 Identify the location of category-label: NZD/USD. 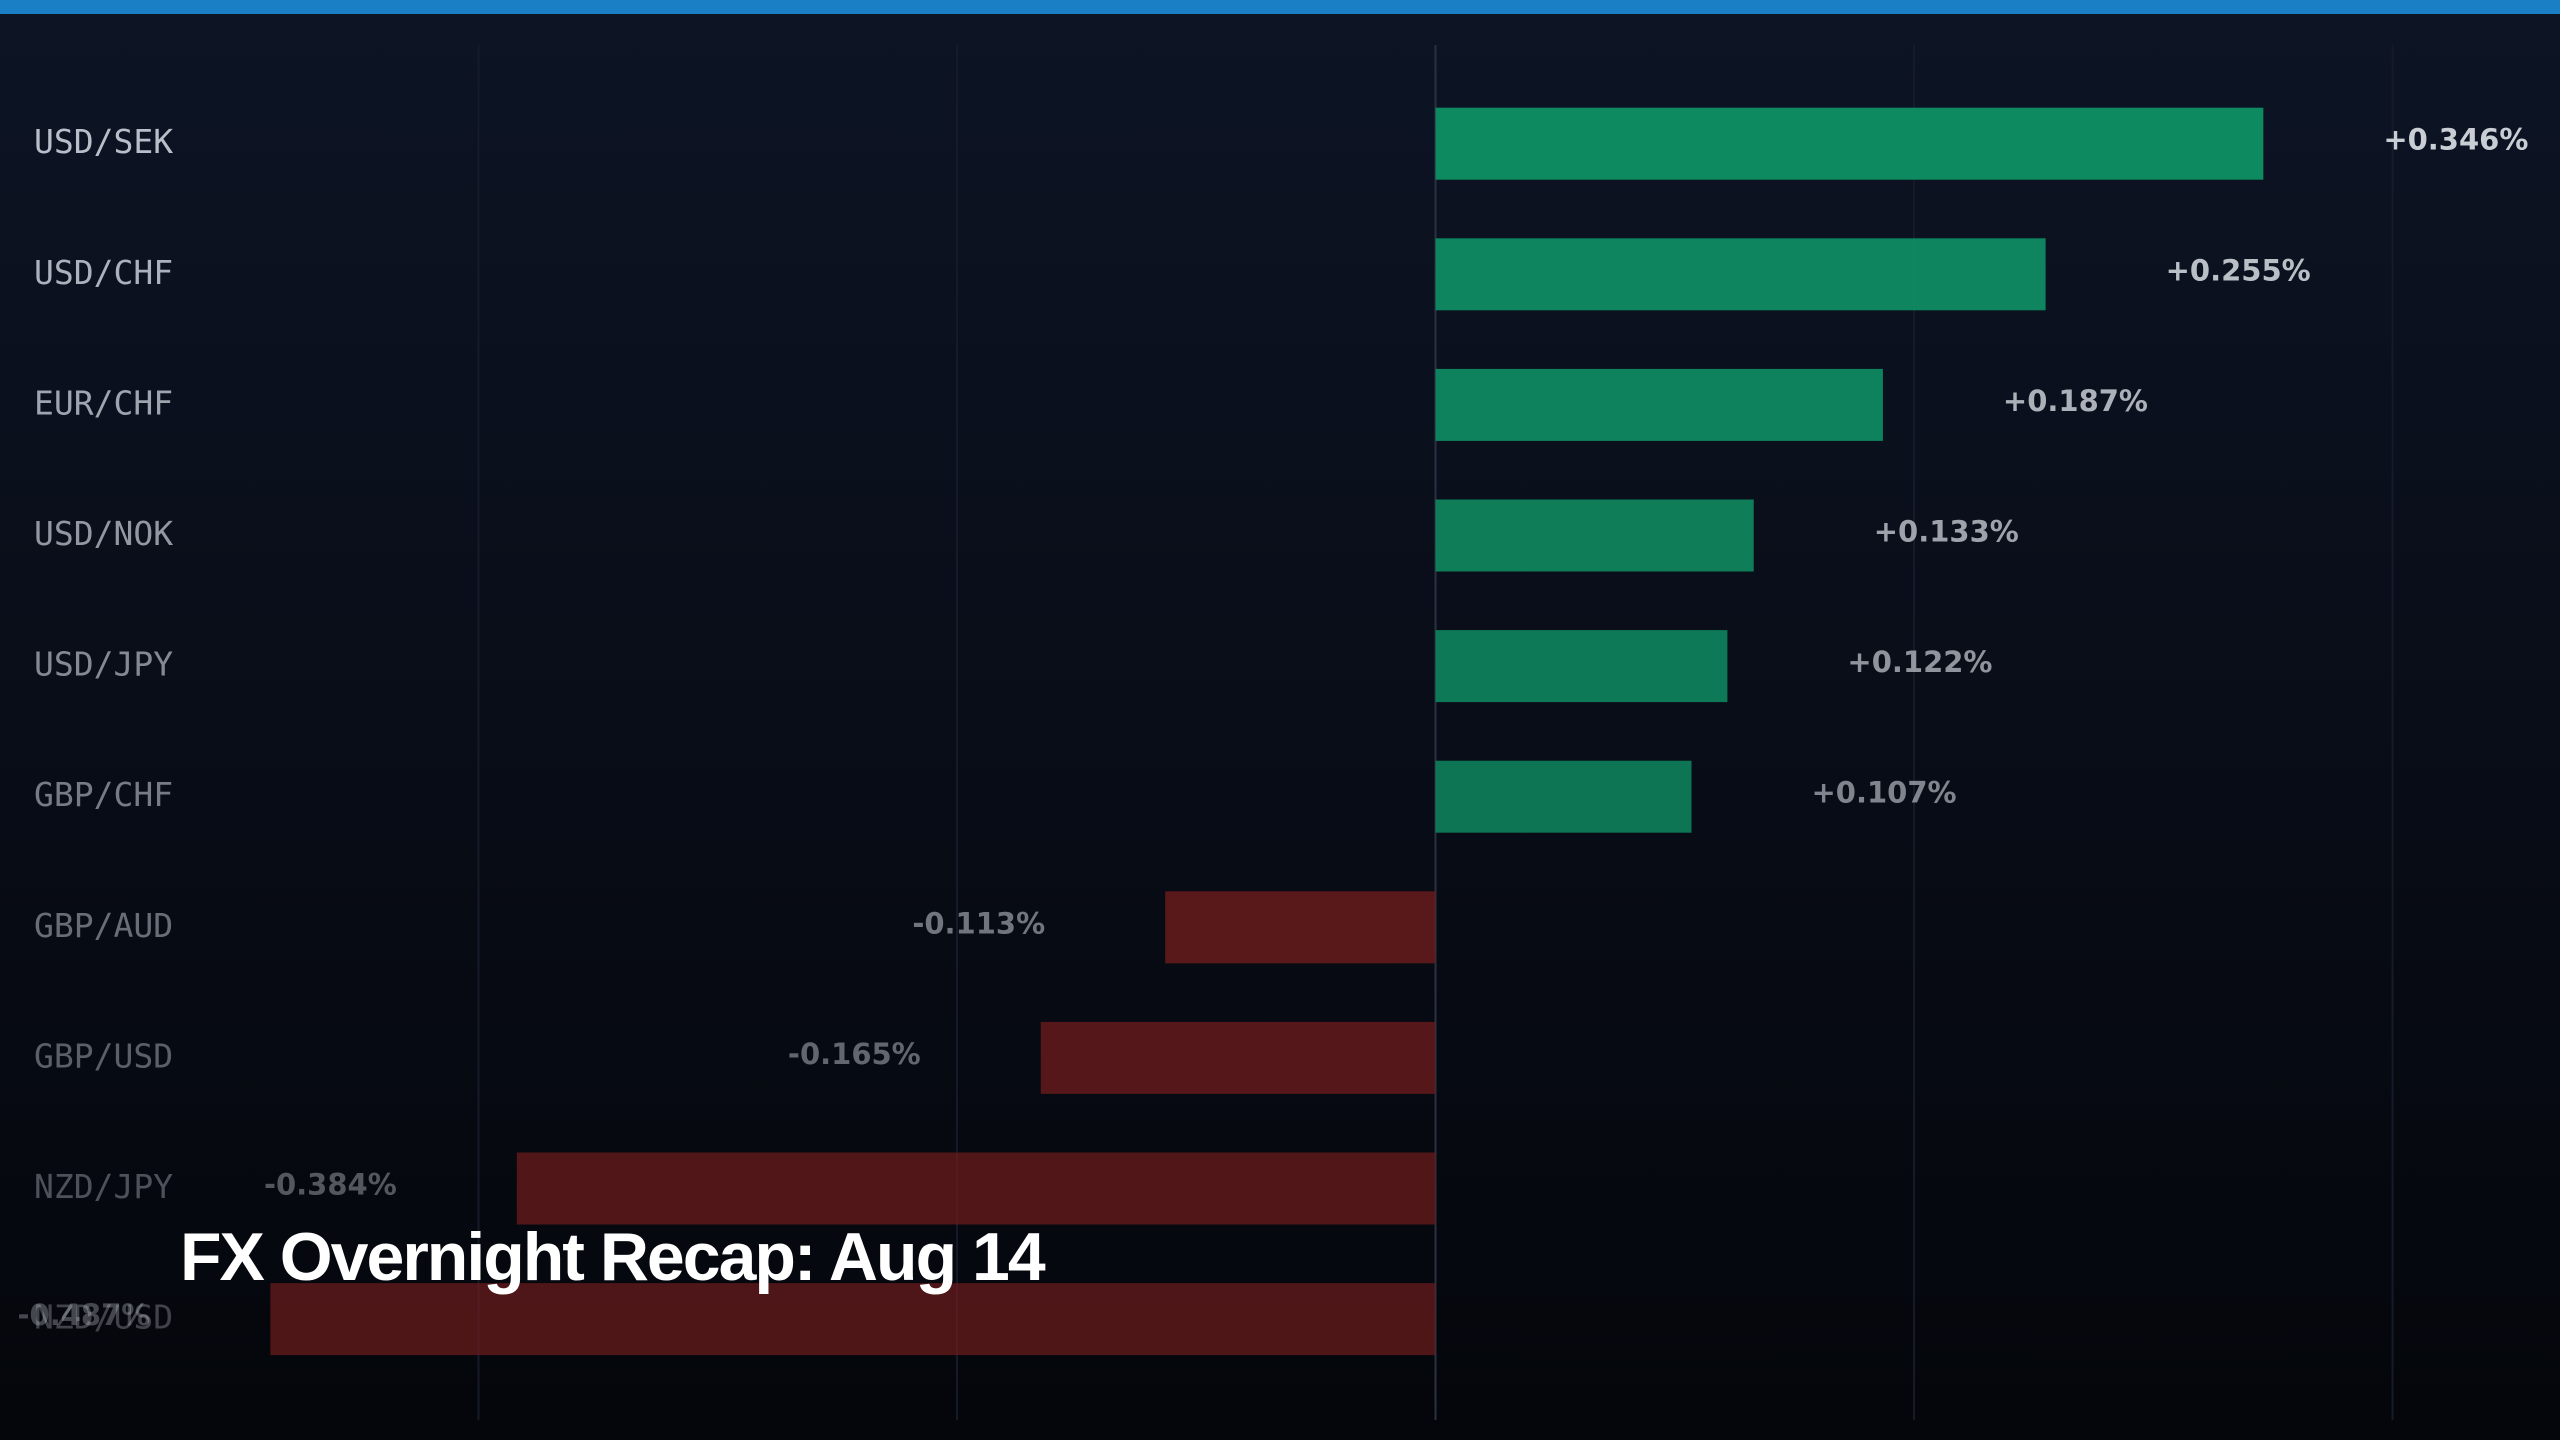
(103, 1317).